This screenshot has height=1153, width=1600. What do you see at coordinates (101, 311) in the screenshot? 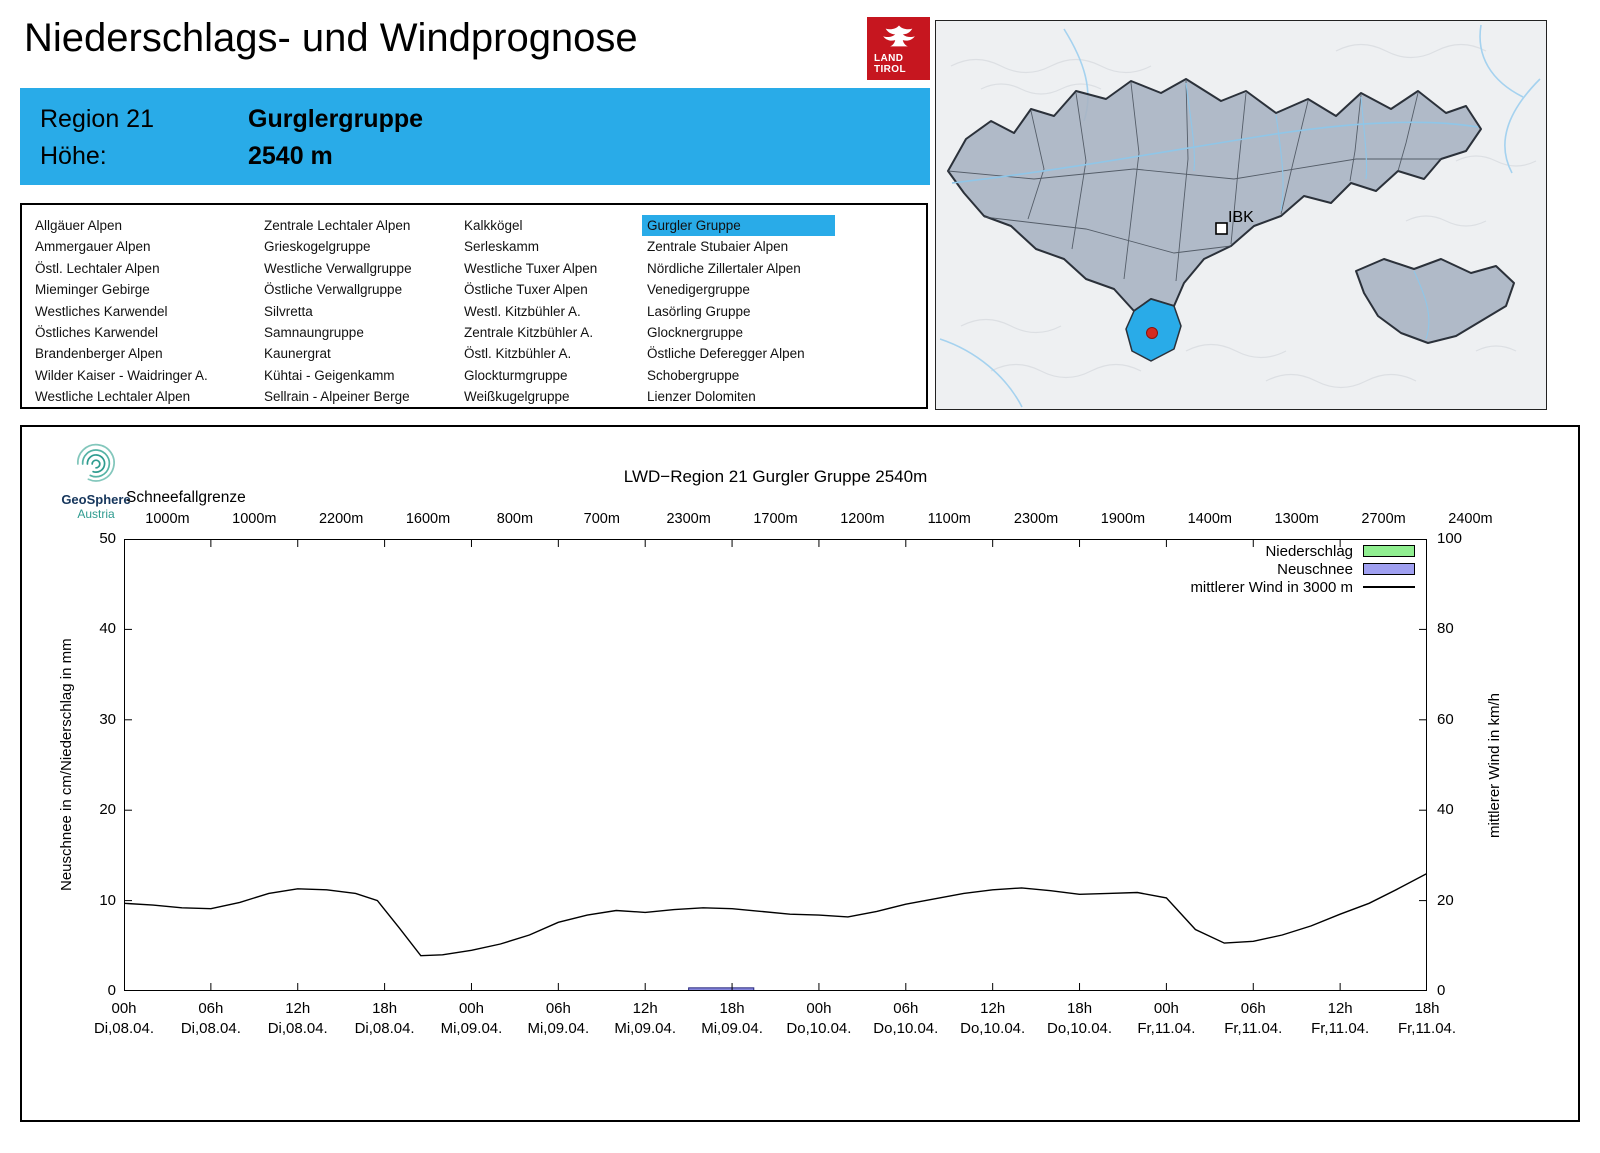
I see `region-list-item: Westliches Karwendel` at bounding box center [101, 311].